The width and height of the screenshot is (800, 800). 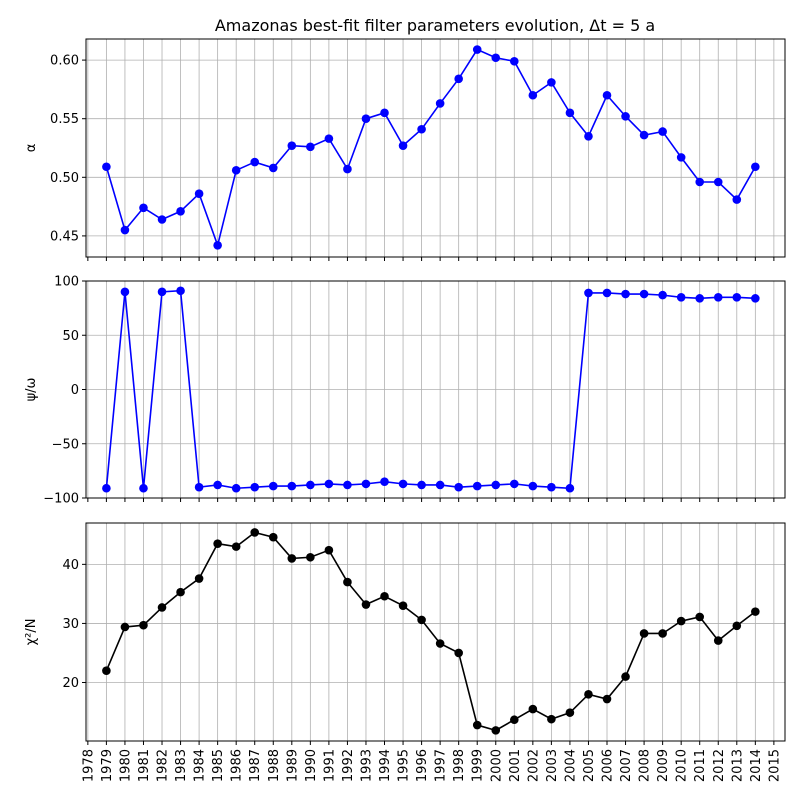 I want to click on x-tick-label: 1979, so click(x=107, y=765).